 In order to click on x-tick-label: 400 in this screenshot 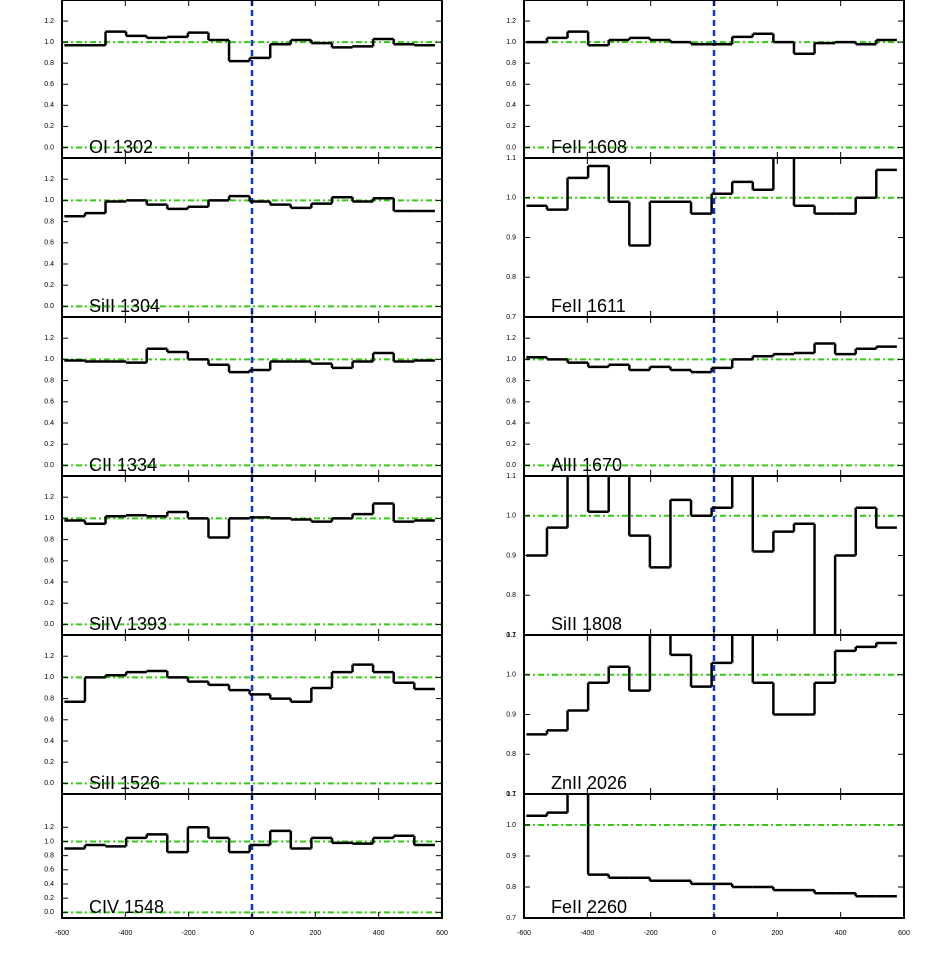, I will do `click(379, 933)`.